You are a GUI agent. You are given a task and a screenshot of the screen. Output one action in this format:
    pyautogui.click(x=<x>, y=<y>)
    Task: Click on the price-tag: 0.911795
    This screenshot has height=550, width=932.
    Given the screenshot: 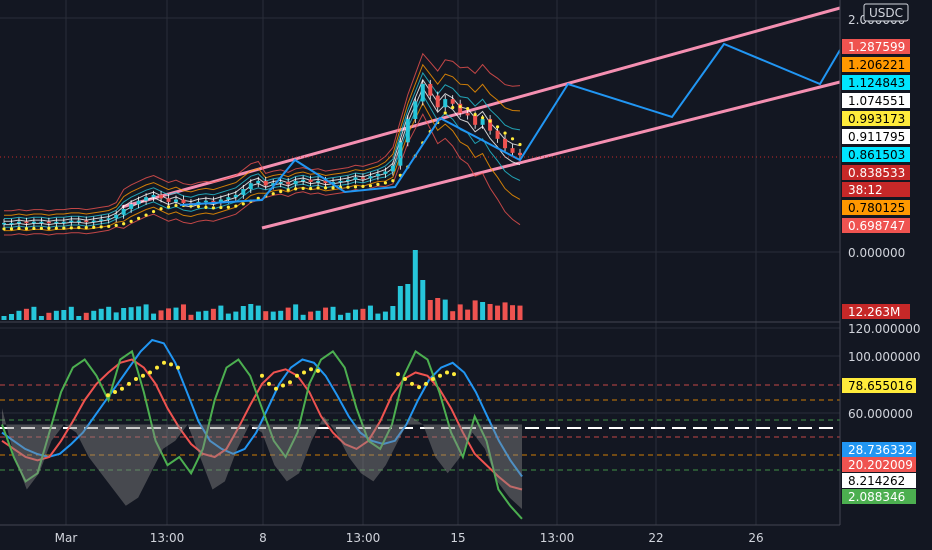 What is the action you would take?
    pyautogui.click(x=876, y=136)
    